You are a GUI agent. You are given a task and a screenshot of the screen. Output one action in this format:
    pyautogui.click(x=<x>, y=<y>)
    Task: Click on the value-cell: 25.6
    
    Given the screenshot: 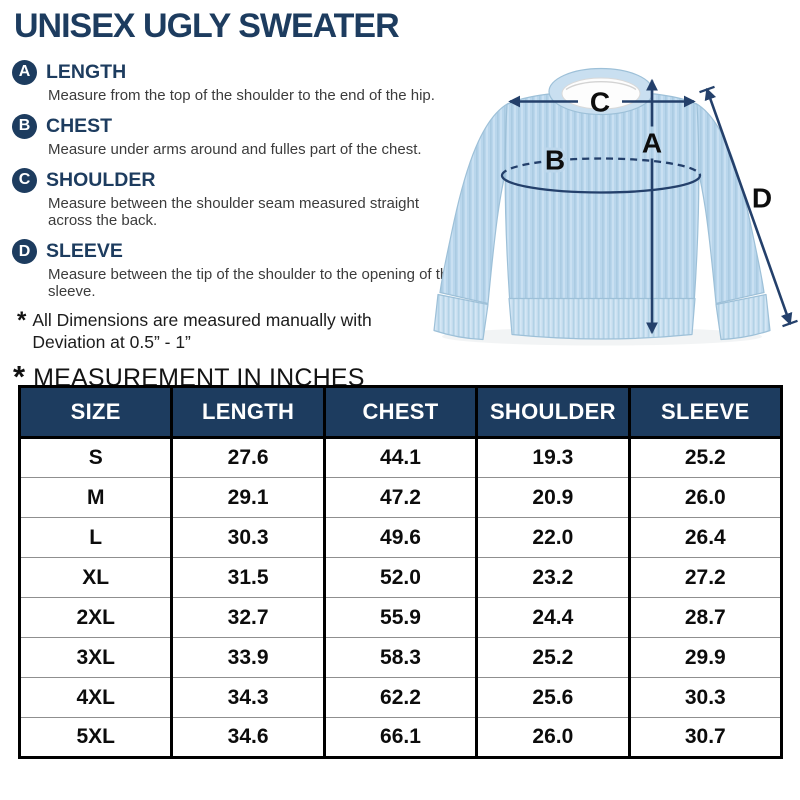 What is the action you would take?
    pyautogui.click(x=552, y=697)
    